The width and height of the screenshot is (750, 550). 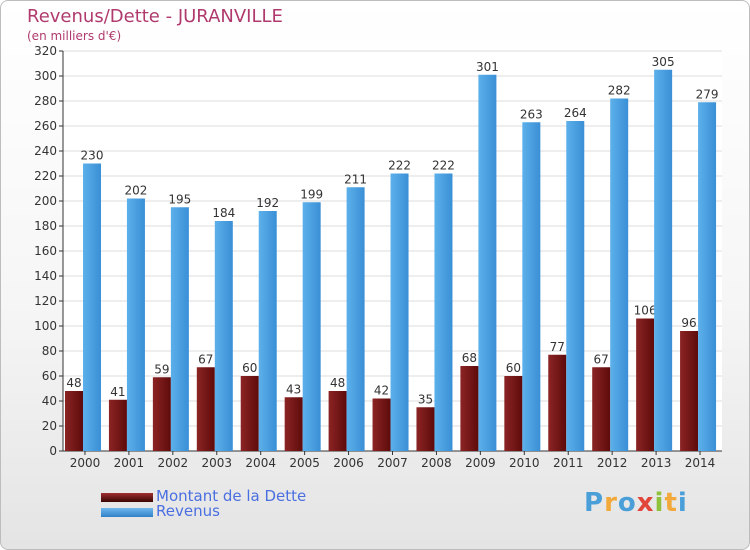 I want to click on data-label-dette: 43, so click(x=293, y=389).